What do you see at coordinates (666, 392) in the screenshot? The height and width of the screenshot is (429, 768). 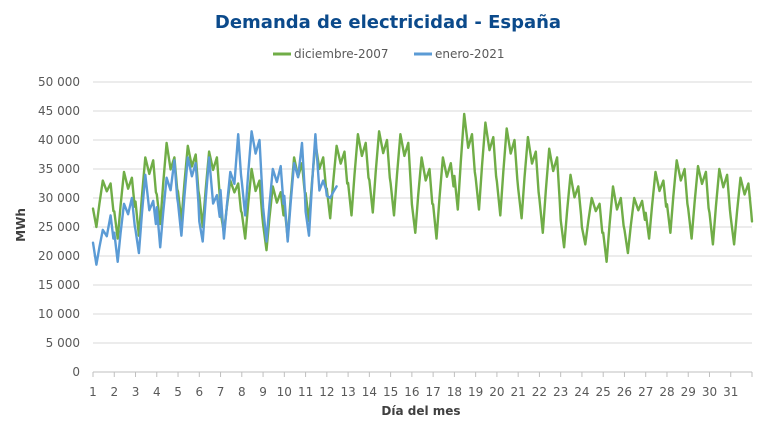 I see `x-tick-label: 28` at bounding box center [666, 392].